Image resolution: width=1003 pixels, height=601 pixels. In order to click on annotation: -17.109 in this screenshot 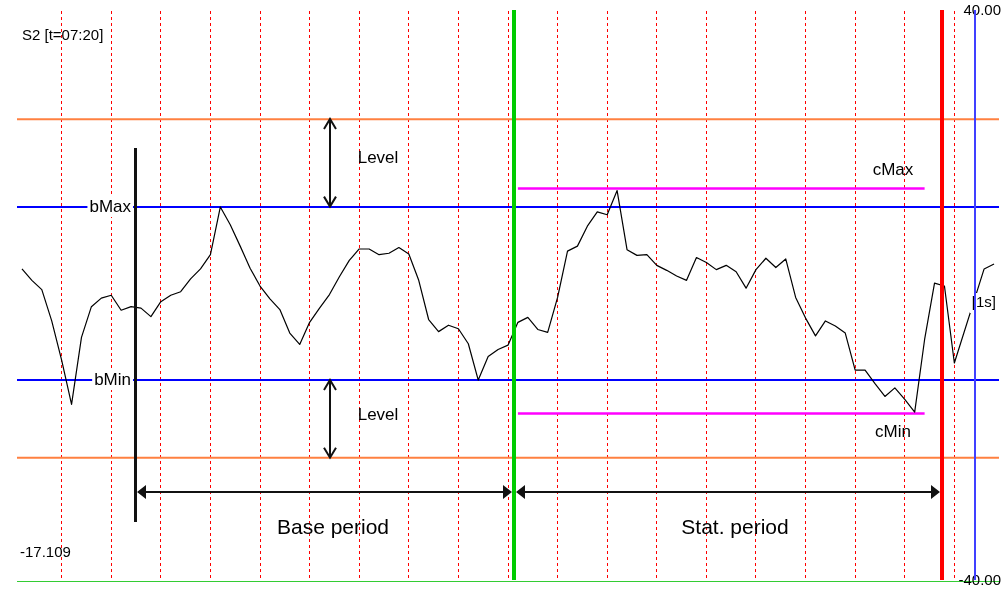, I will do `click(45, 552)`.